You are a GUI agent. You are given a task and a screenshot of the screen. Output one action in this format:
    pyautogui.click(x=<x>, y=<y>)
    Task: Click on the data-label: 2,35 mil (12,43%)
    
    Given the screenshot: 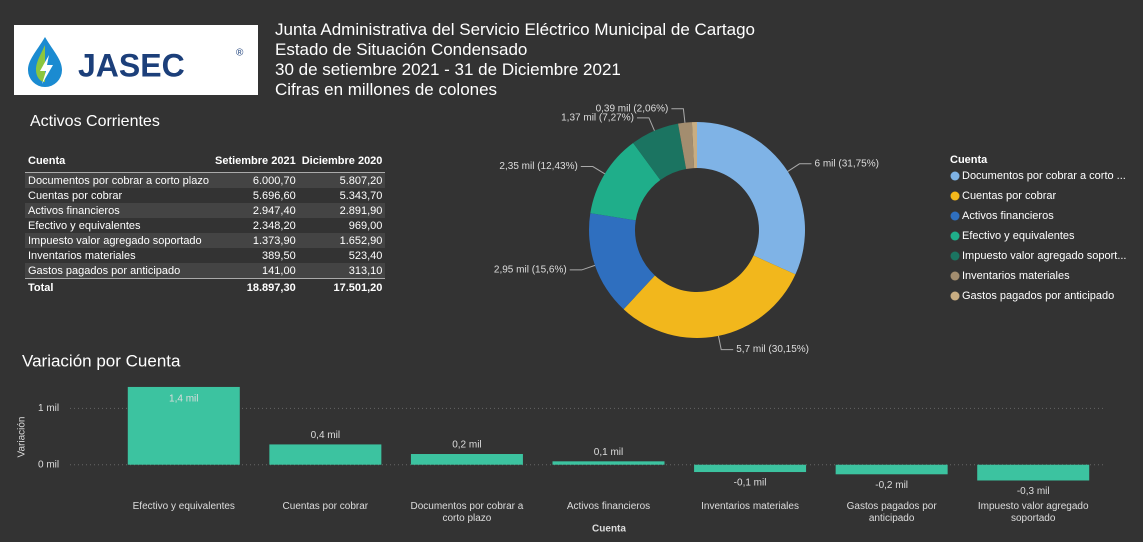 What is the action you would take?
    pyautogui.click(x=538, y=166)
    